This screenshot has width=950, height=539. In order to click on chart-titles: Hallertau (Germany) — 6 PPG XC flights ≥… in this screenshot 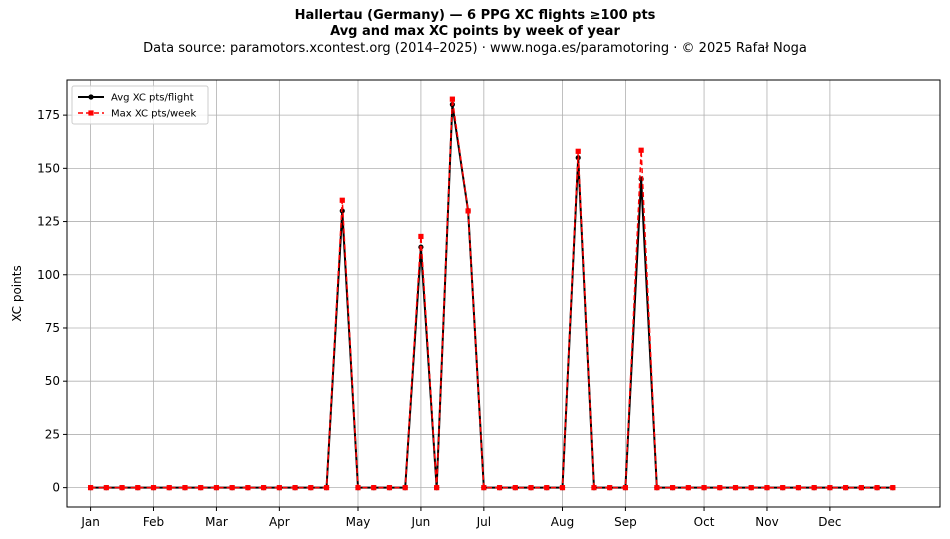, I will do `click(475, 33)`.